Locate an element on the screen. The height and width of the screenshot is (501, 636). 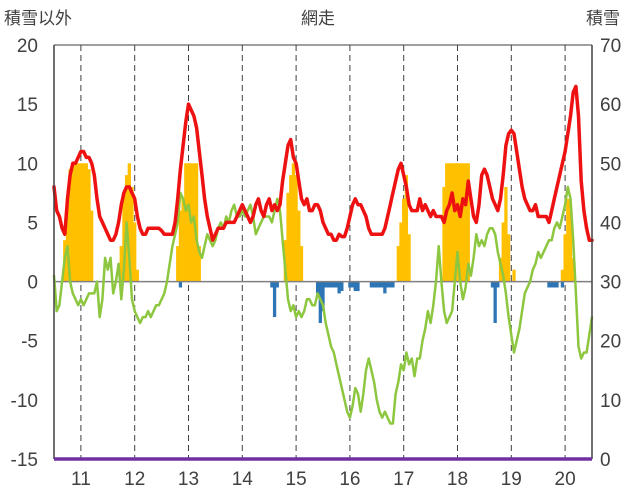
left-tick-label-0: -15 is located at coordinates (24, 460).